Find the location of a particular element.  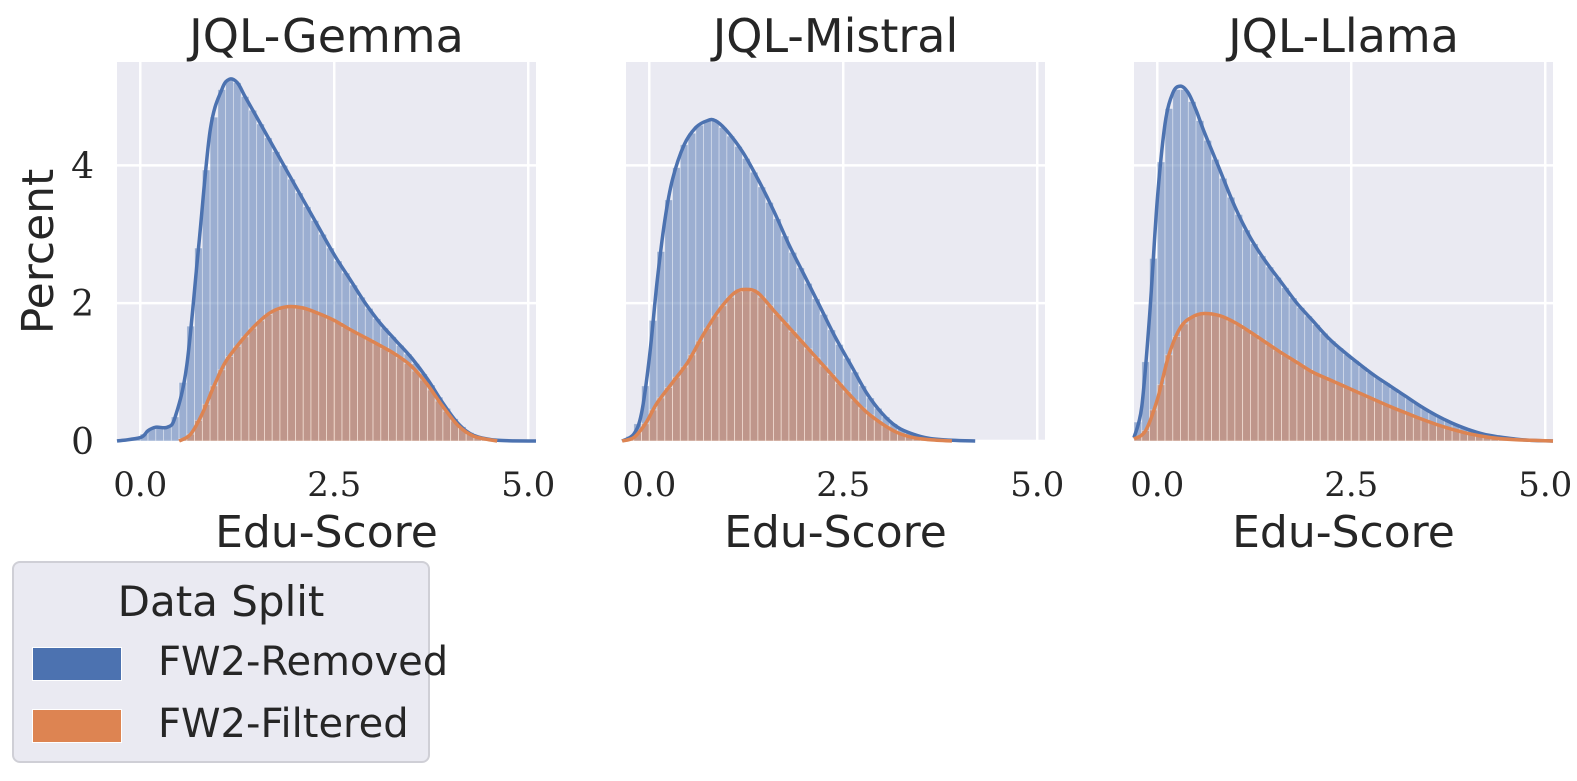

legend-label-removed: FW2-Removed is located at coordinates (303, 662).